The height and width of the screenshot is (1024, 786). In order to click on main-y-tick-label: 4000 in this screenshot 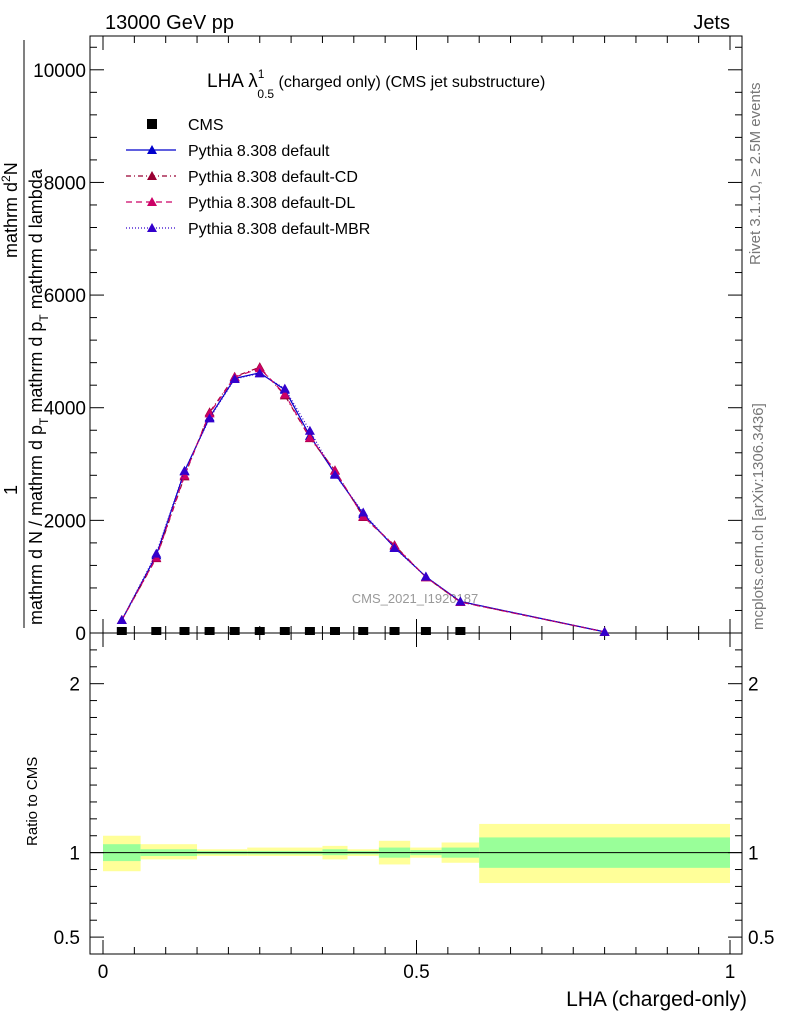, I will do `click(65, 409)`.